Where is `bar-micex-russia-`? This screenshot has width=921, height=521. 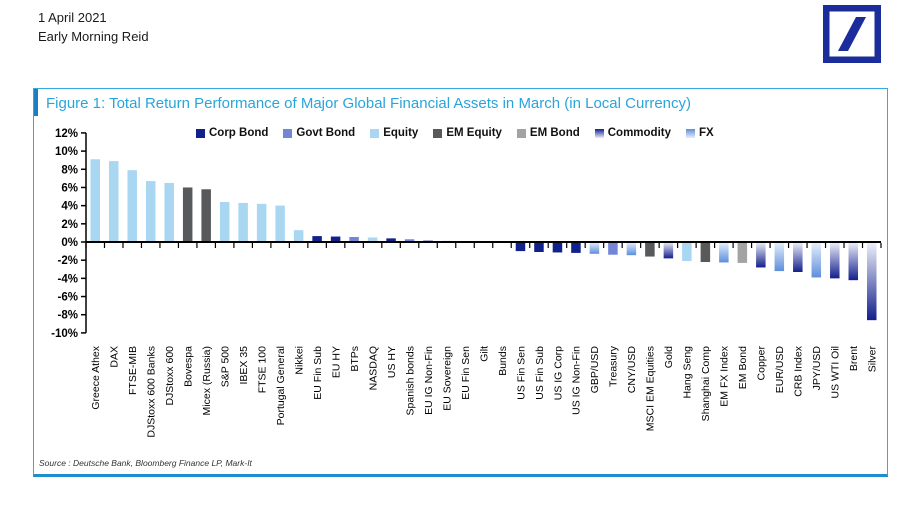 bar-micex-russia- is located at coordinates (206, 215).